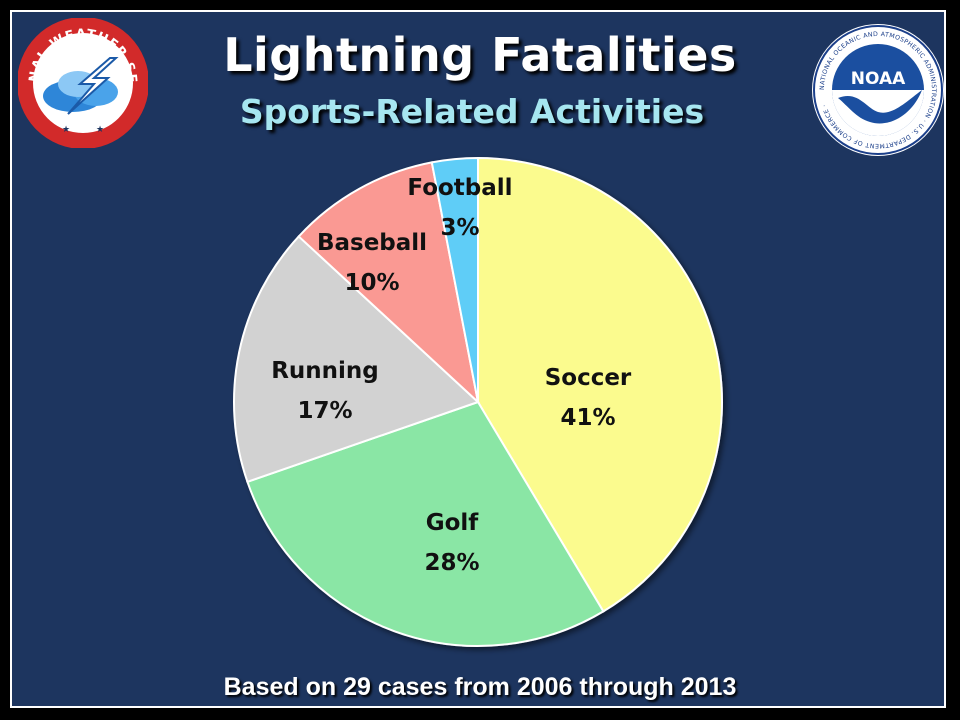  I want to click on slice-label-football: Football, so click(459, 188).